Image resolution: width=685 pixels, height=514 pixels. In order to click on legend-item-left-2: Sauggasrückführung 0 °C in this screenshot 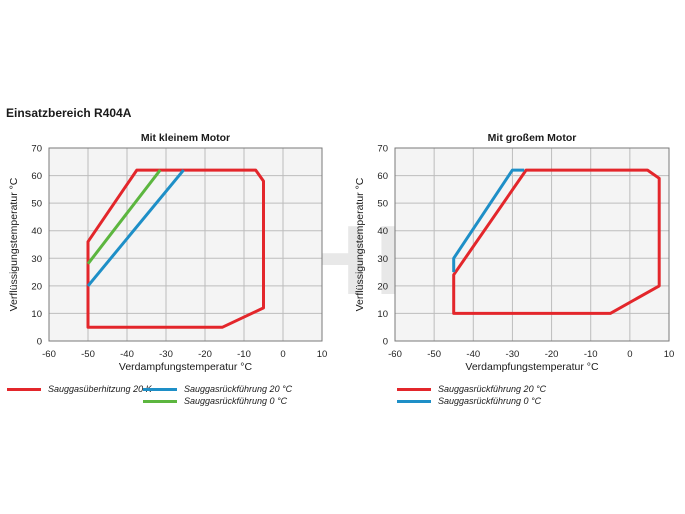, I will do `click(215, 401)`.